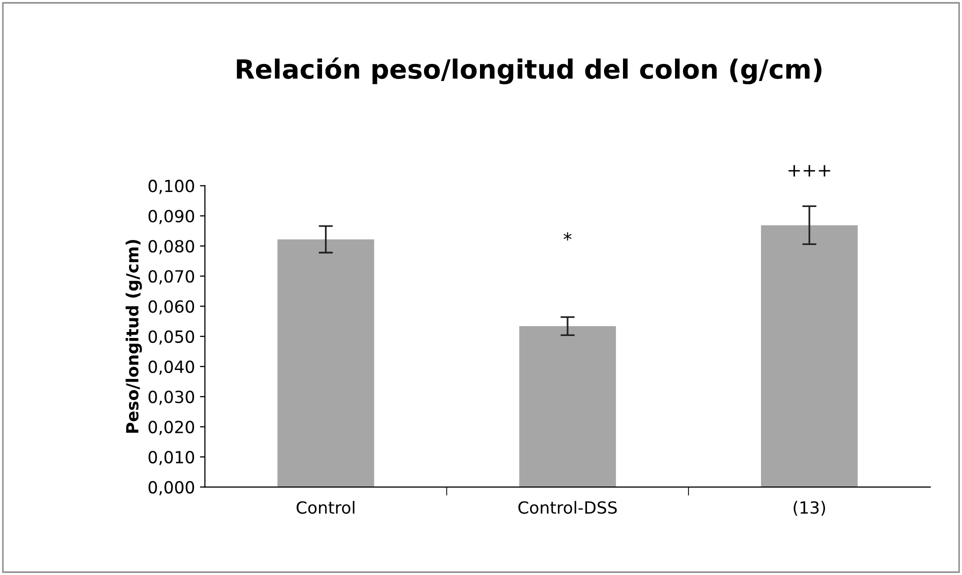 The width and height of the screenshot is (962, 575). I want to click on y-tick-label: 0,030, so click(171, 397).